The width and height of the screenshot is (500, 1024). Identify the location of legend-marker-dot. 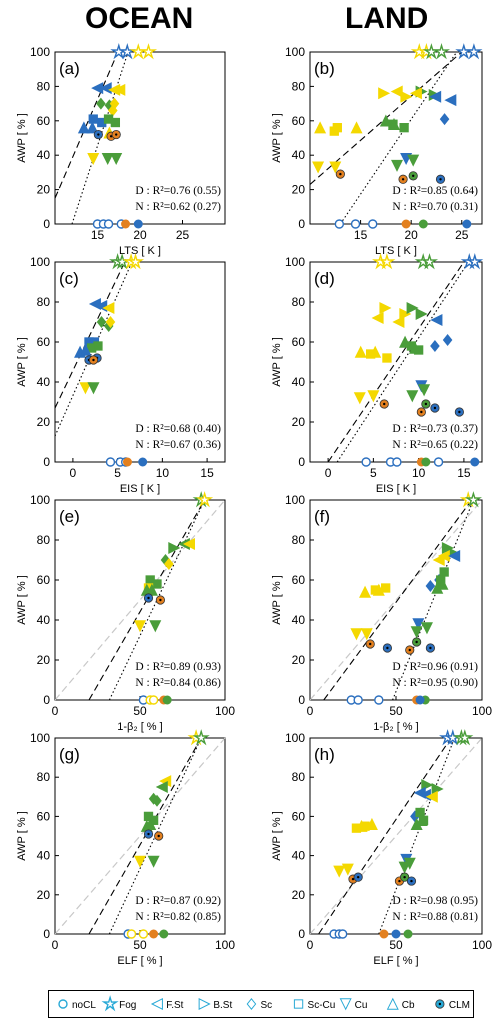
(440, 1004).